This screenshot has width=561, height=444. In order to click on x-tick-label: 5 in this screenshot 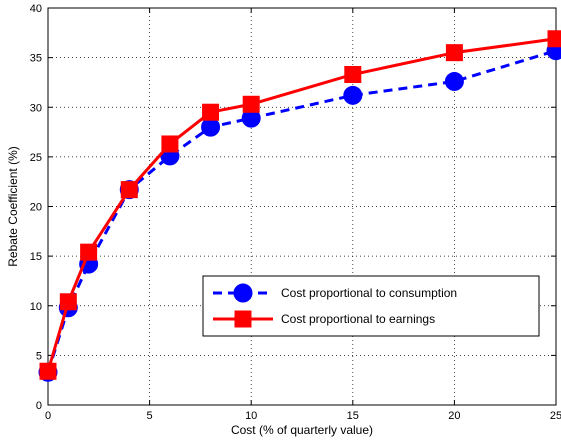, I will do `click(150, 416)`.